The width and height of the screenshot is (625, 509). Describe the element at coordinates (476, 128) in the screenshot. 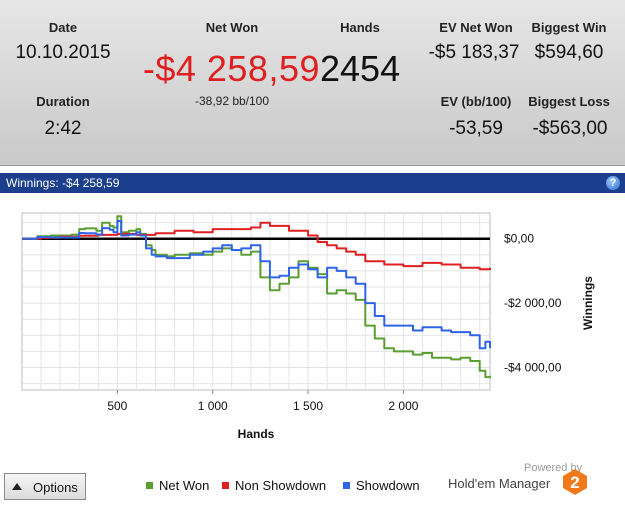

I see `ev-bb-value: -53,59` at that location.